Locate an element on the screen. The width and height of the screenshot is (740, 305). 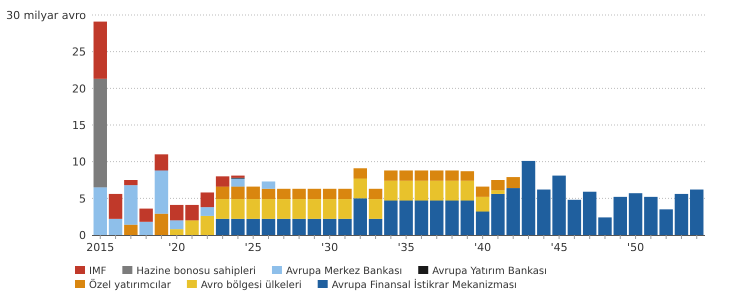
y-tick-label: 20 is located at coordinates (79, 89).